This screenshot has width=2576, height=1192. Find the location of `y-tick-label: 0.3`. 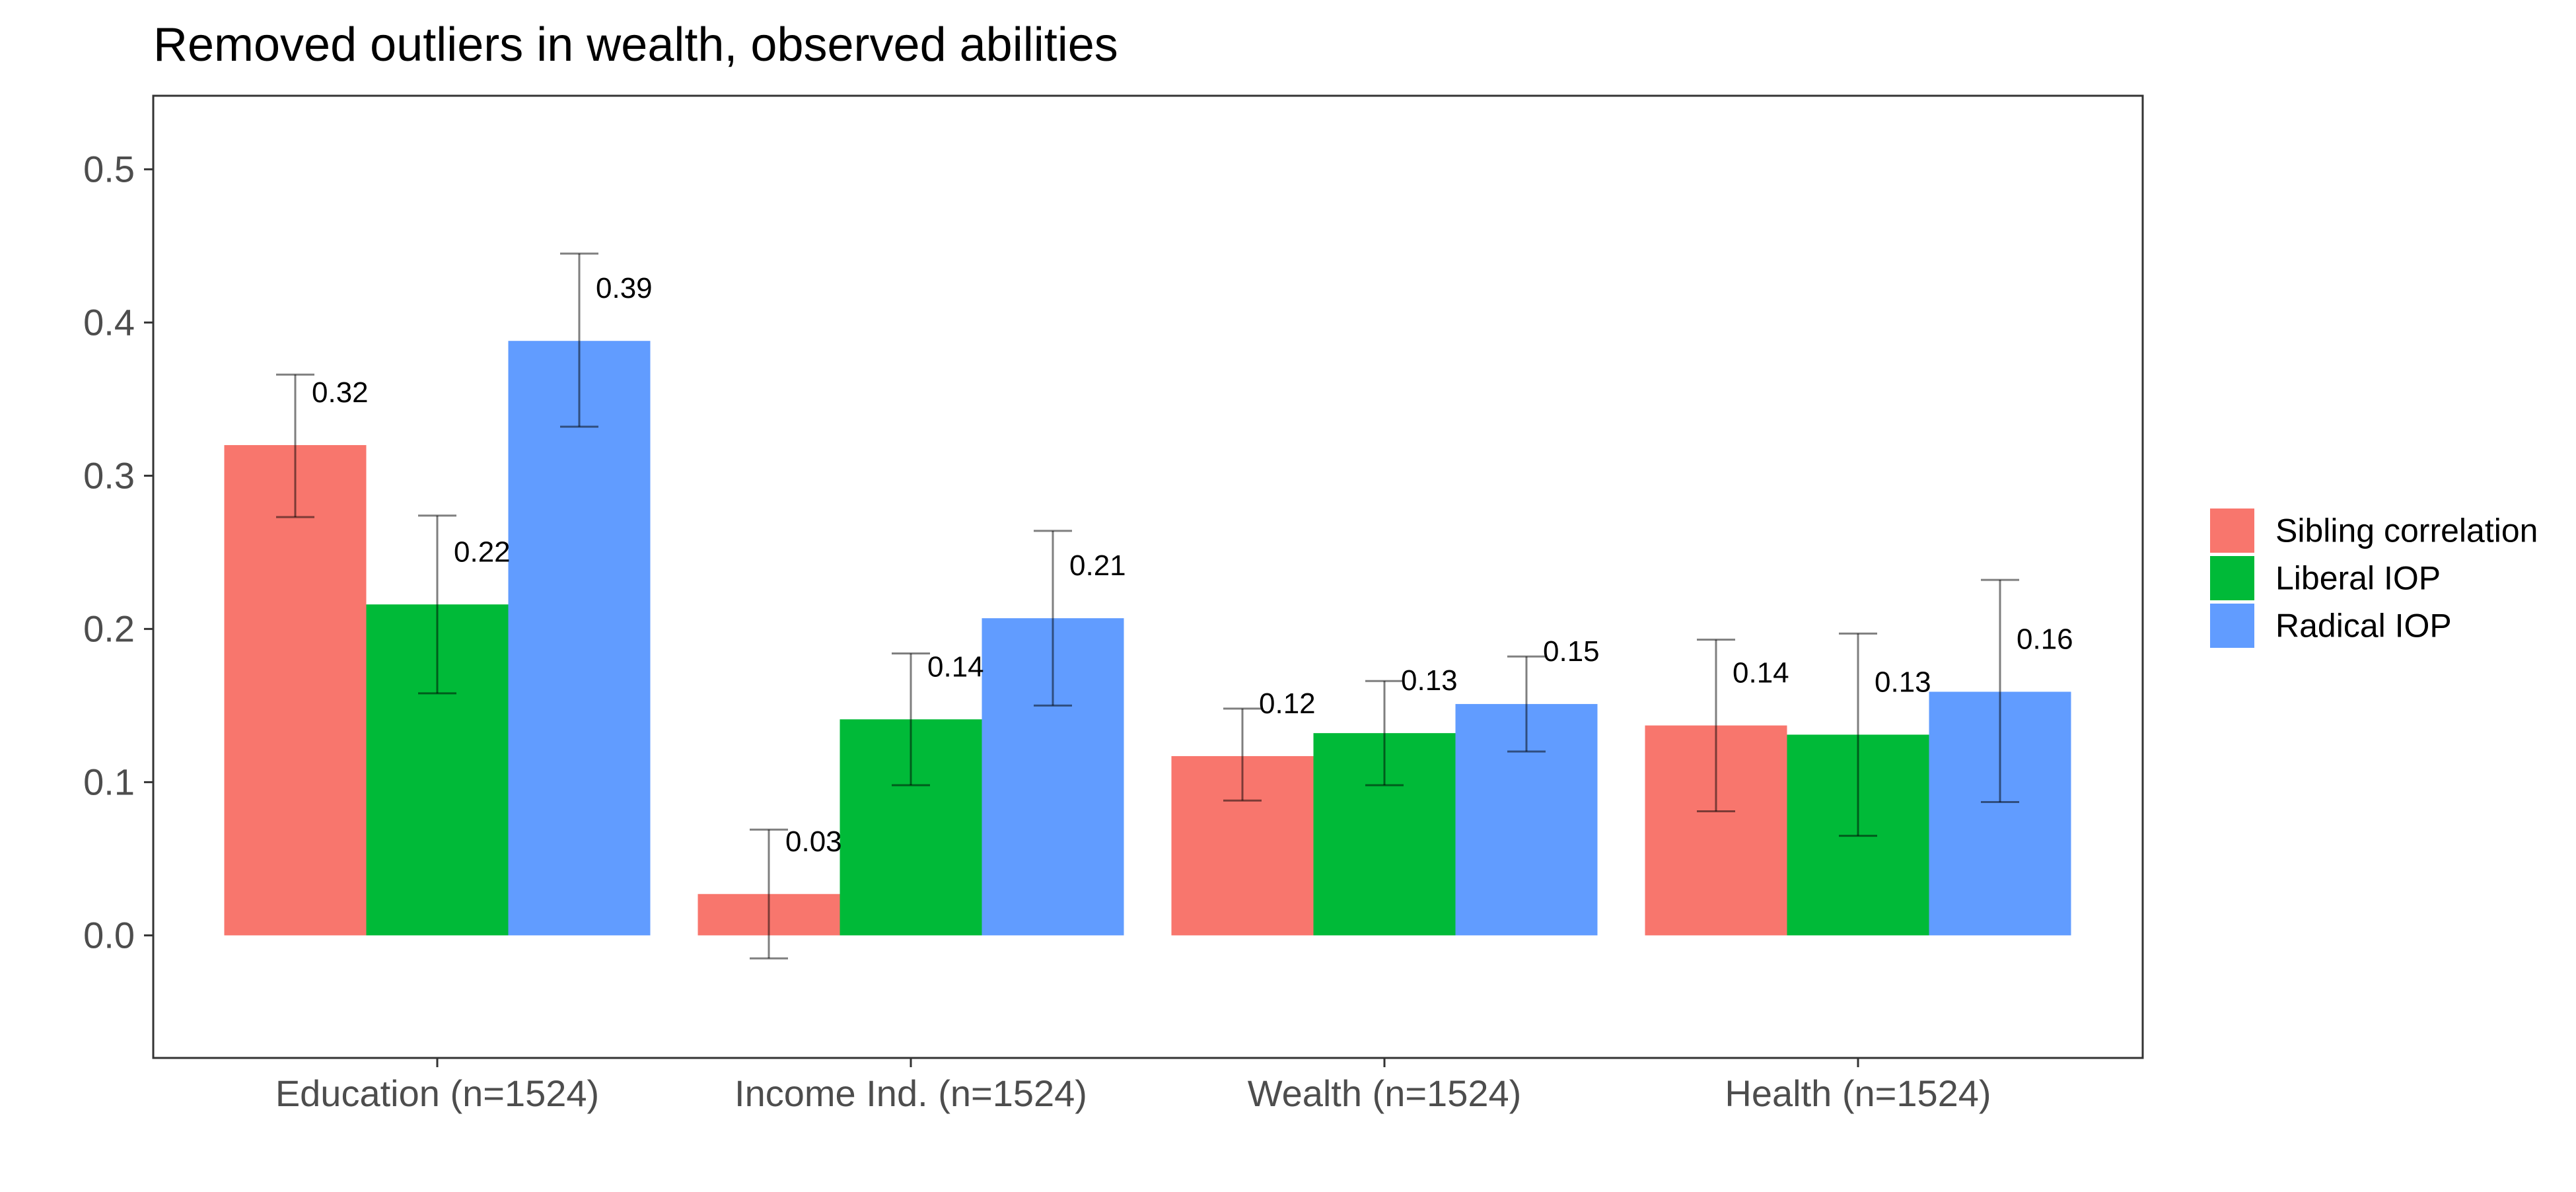

y-tick-label: 0.3 is located at coordinates (109, 475).